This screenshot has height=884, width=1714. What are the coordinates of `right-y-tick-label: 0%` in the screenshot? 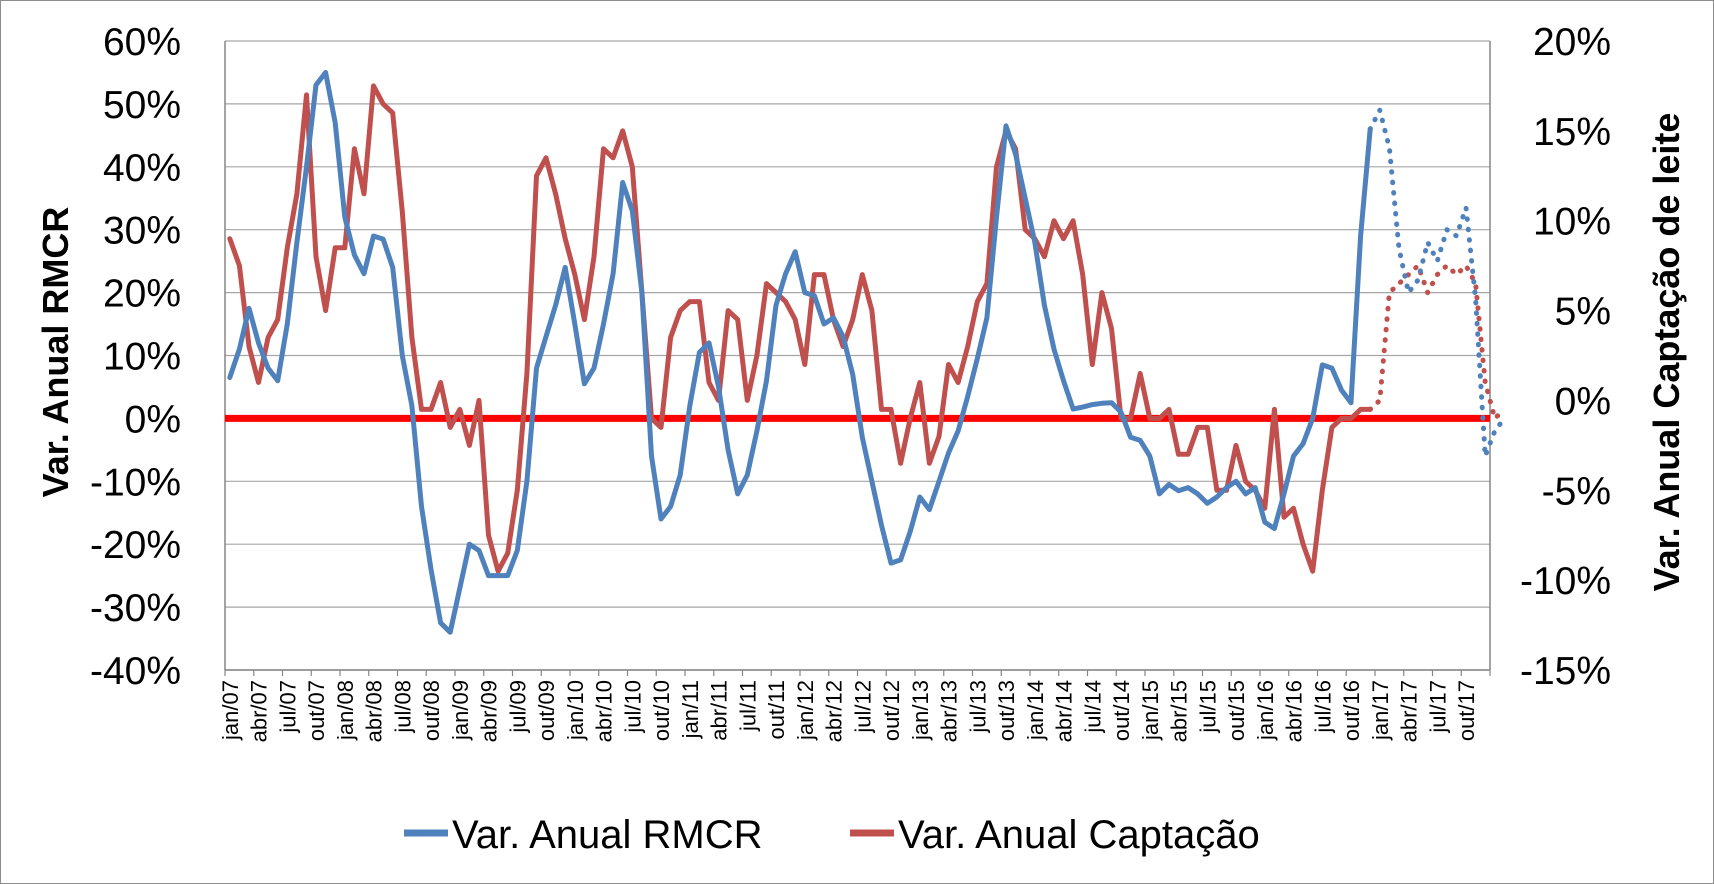 It's located at (1583, 401).